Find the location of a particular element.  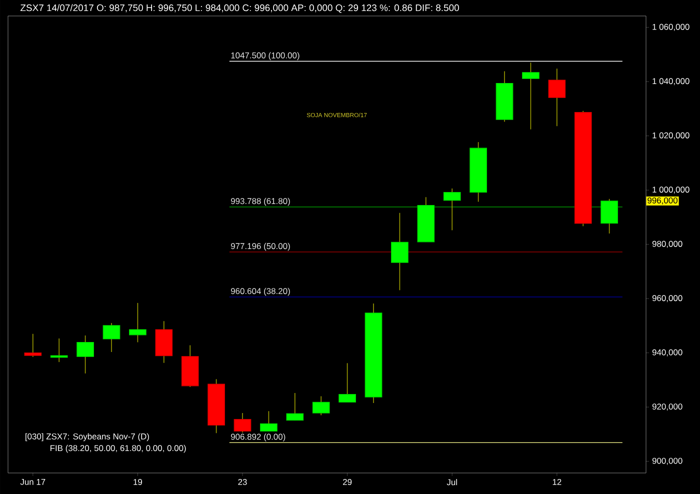

y-tick-label: 980,000 is located at coordinates (667, 244).